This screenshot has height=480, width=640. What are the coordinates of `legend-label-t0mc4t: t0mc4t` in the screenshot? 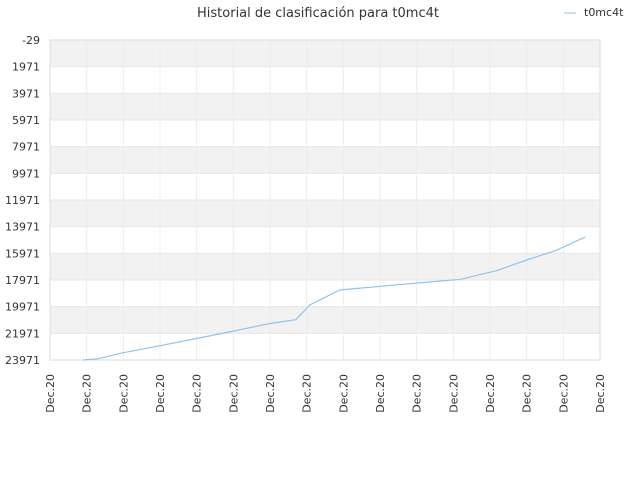 It's located at (604, 12).